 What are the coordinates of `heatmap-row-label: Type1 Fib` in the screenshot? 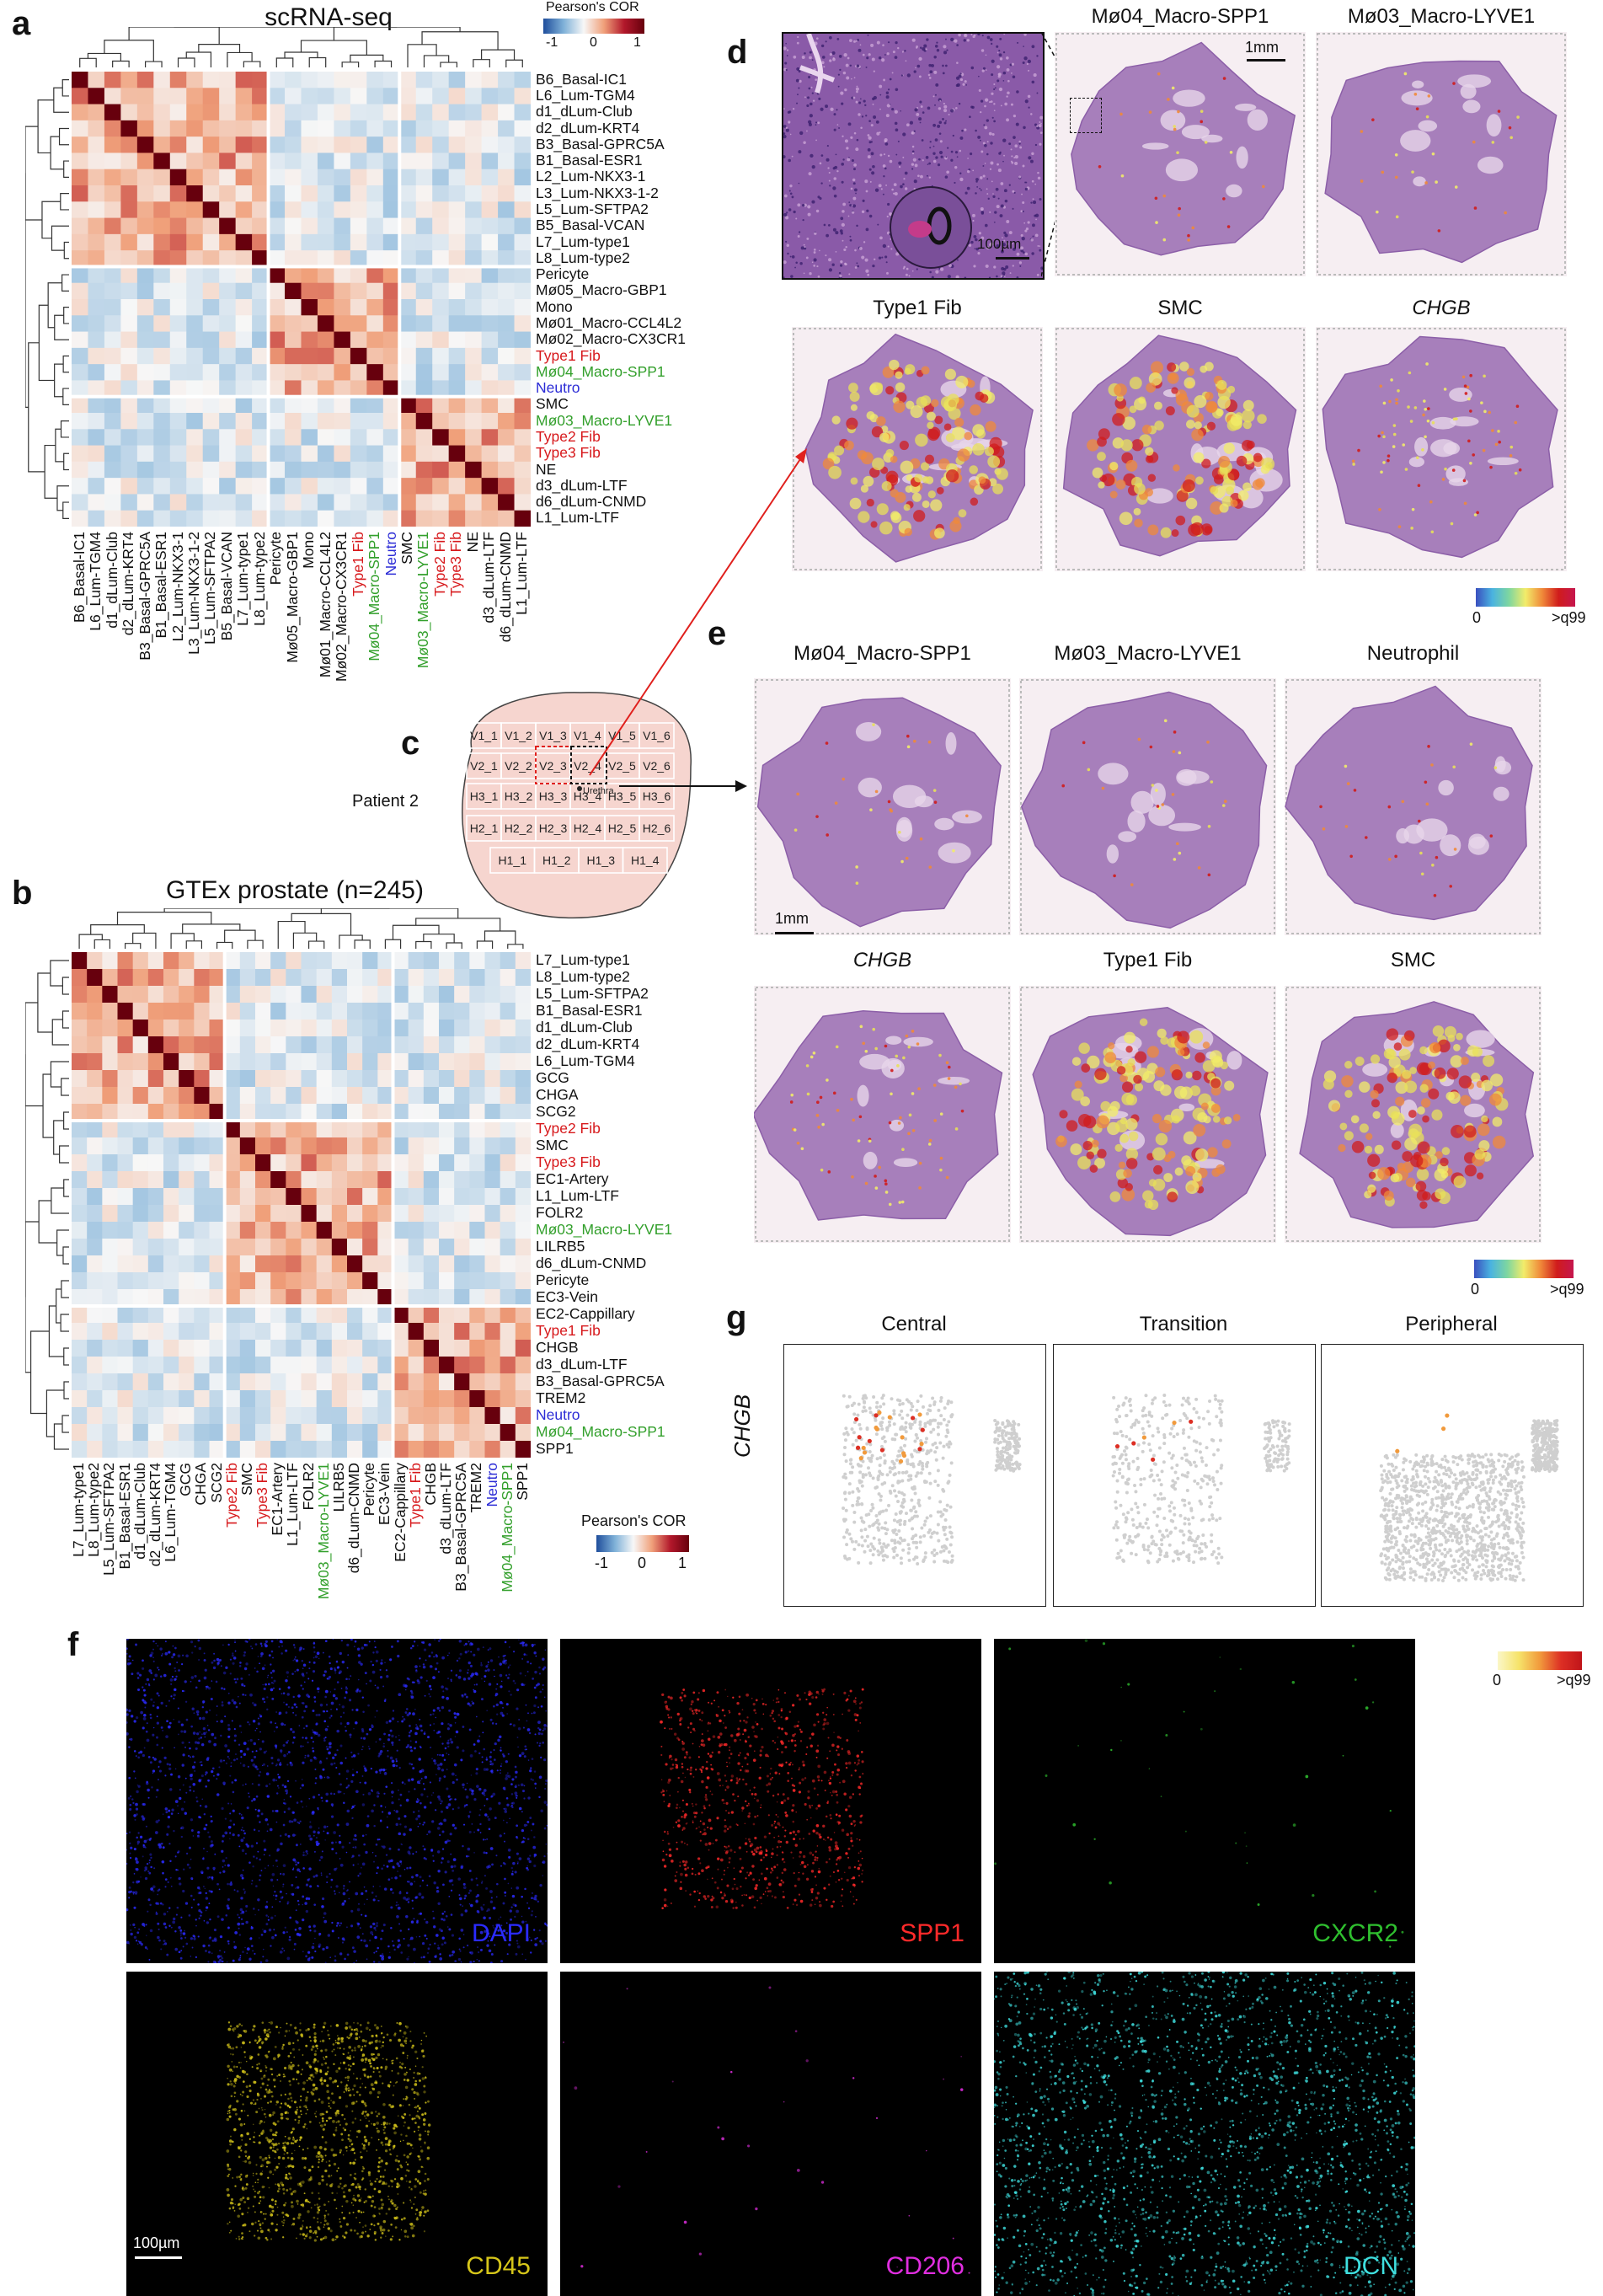 It's located at (568, 1331).